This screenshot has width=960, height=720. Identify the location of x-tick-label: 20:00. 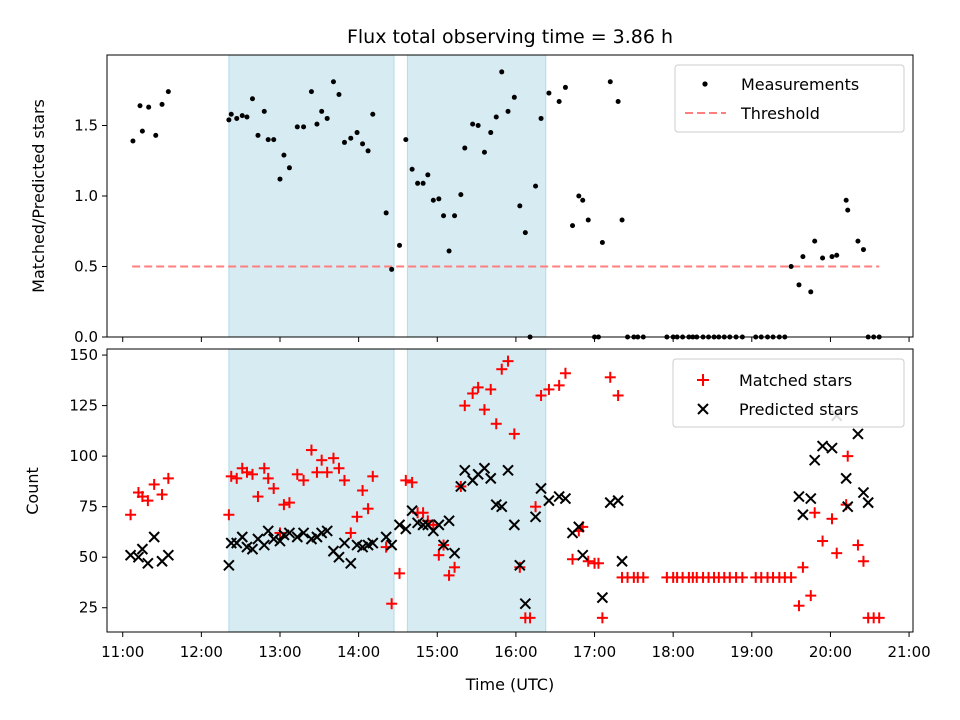
(830, 652).